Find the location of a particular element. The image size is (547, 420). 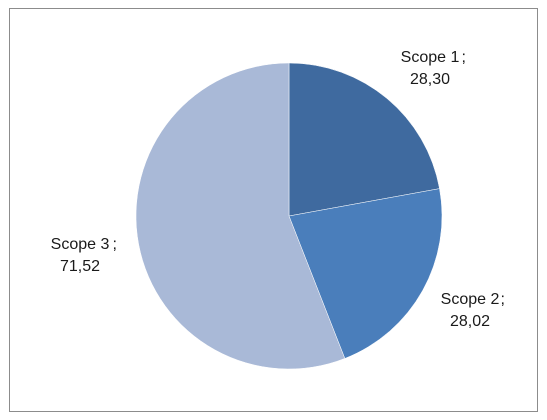

data-label-scope-2-value: 28,02 is located at coordinates (470, 321).